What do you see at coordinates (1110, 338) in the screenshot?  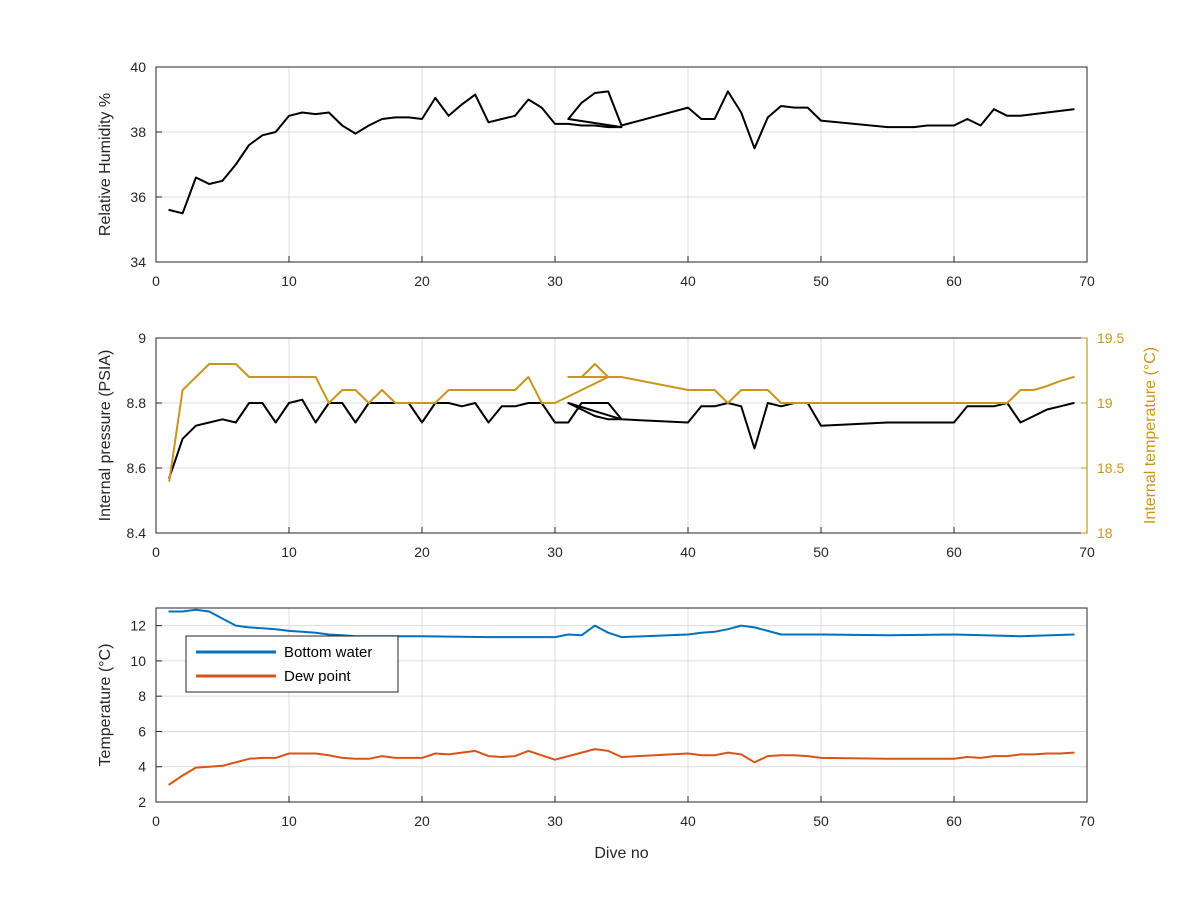 I see `right-y-tick-label: 19.5` at bounding box center [1110, 338].